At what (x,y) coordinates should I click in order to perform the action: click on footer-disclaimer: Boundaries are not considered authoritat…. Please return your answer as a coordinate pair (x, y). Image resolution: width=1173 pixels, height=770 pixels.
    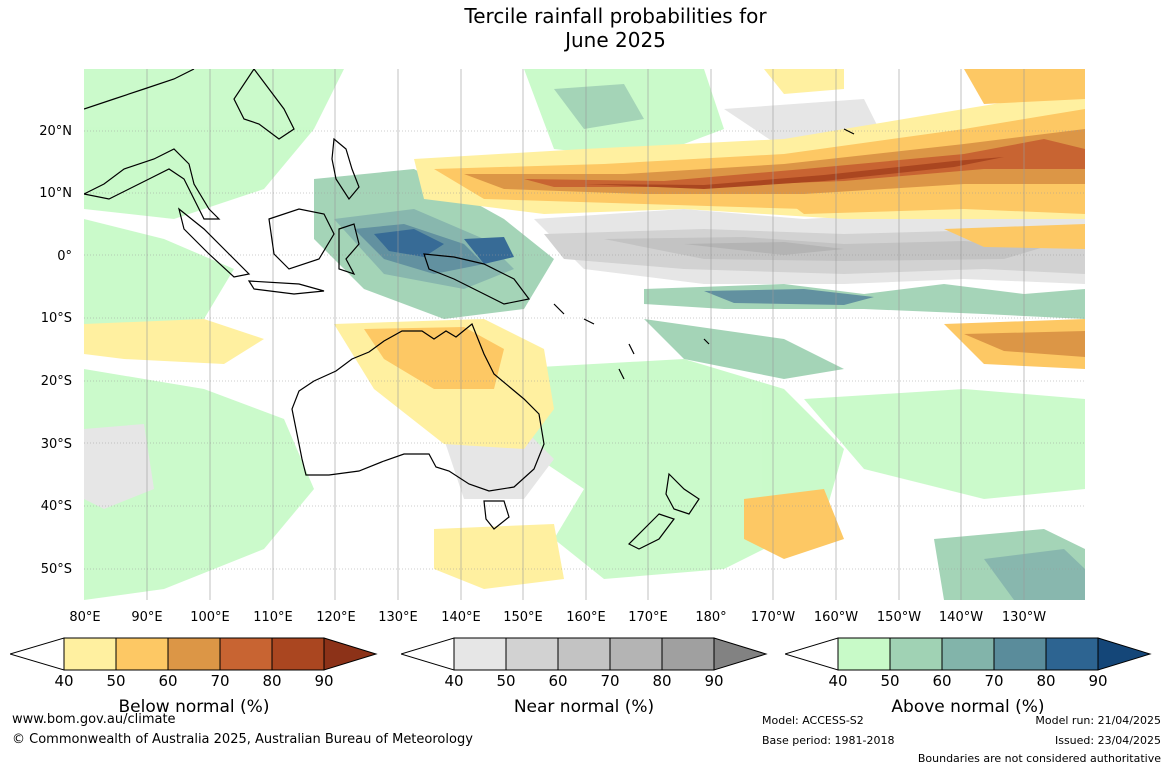
    Looking at the image, I should click on (1039, 758).